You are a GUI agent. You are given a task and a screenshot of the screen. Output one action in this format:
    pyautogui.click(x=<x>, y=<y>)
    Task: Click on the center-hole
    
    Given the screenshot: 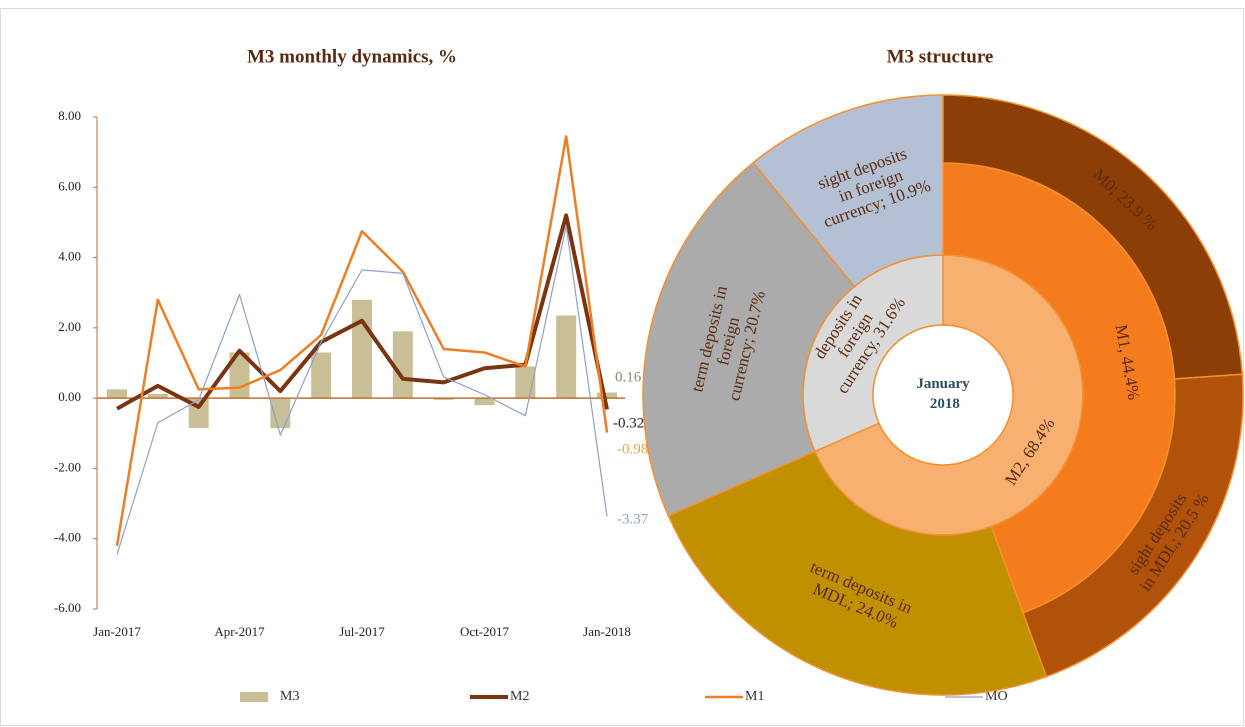 What is the action you would take?
    pyautogui.click(x=943, y=395)
    